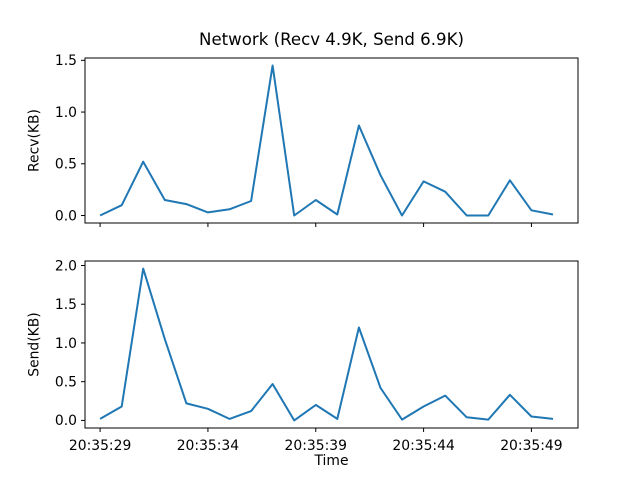  Describe the element at coordinates (316, 446) in the screenshot. I see `x-tick-label: 20:35:39` at that location.